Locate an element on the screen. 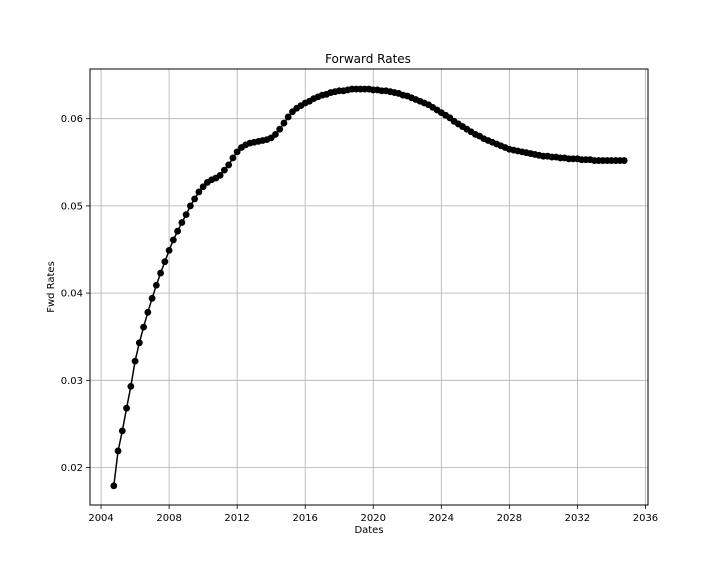  x-tick-label: 2028 is located at coordinates (509, 518).